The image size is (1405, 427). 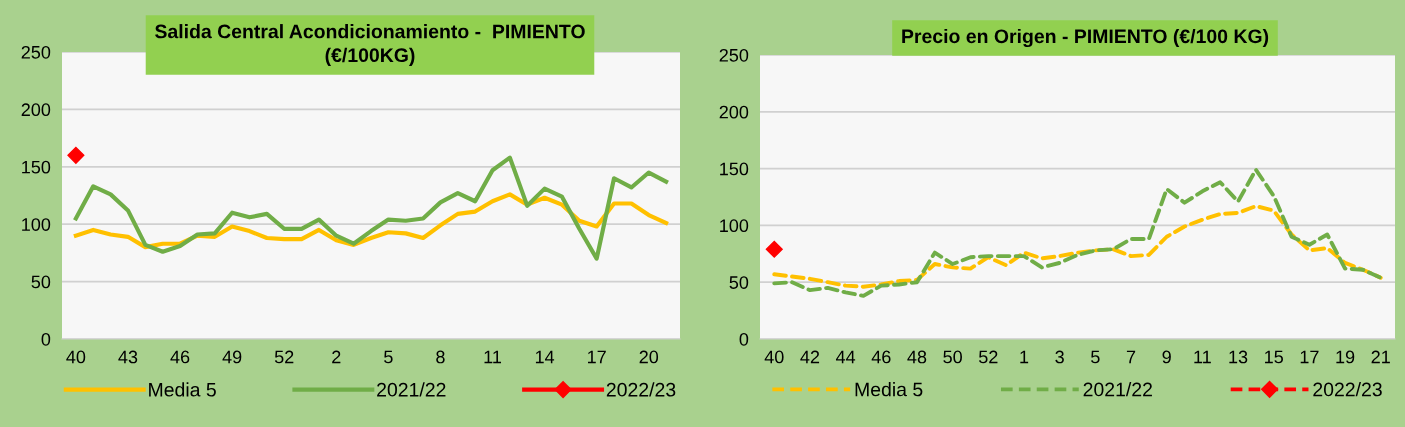 I want to click on x-tick-label: 48, so click(x=917, y=357).